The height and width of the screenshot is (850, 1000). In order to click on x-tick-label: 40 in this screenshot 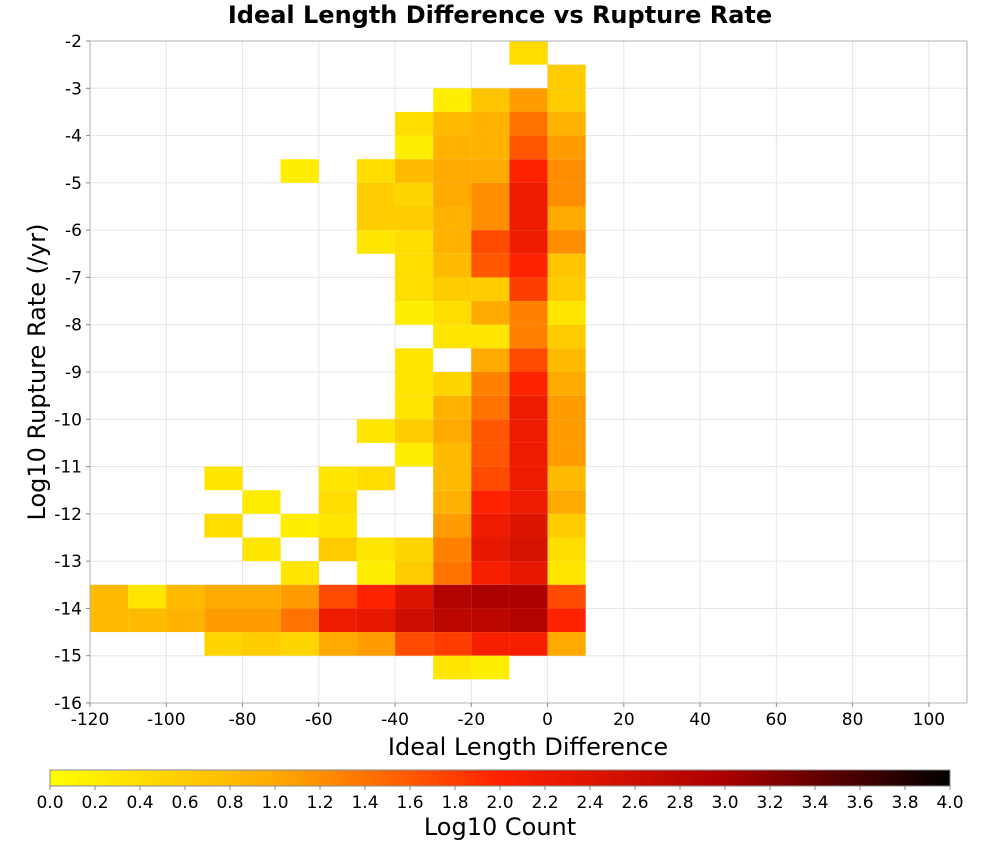, I will do `click(700, 720)`.